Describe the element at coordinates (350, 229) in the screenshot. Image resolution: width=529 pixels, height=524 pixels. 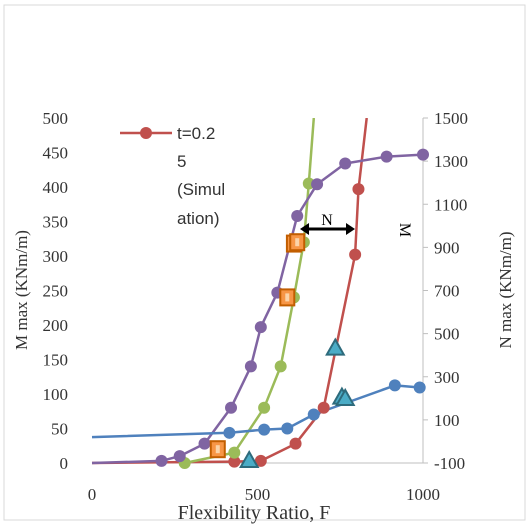
I see `n-arrow-head-right` at that location.